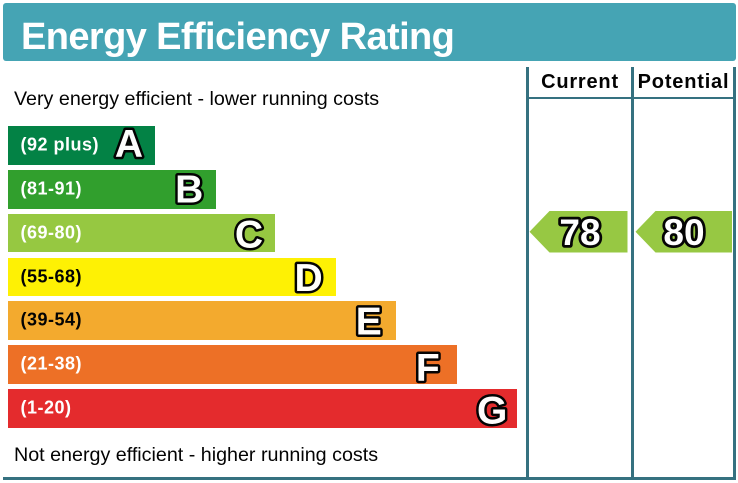 The width and height of the screenshot is (738, 483). What do you see at coordinates (683, 232) in the screenshot?
I see `svg-text: 80` at bounding box center [683, 232].